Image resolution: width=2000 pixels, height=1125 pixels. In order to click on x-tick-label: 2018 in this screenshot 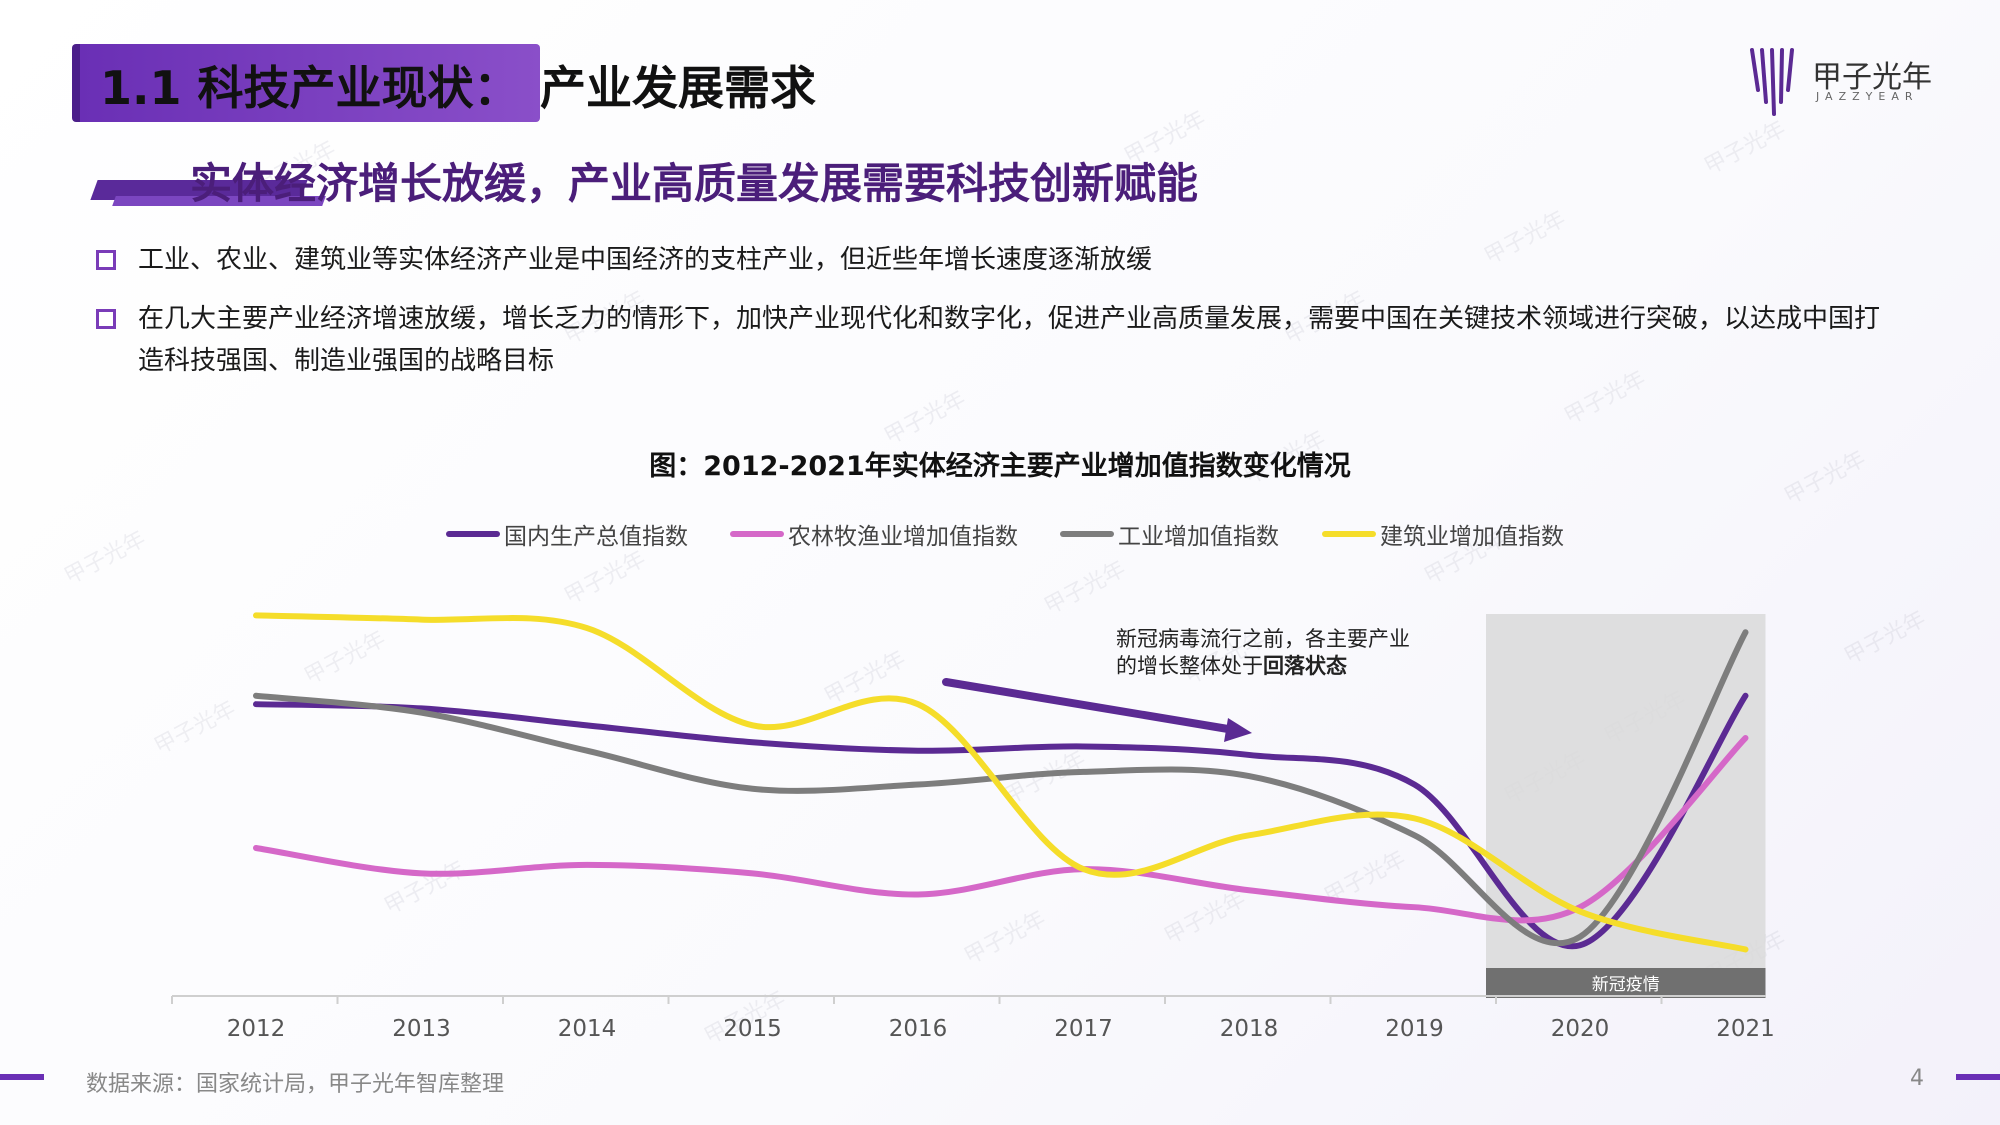, I will do `click(1249, 1029)`.